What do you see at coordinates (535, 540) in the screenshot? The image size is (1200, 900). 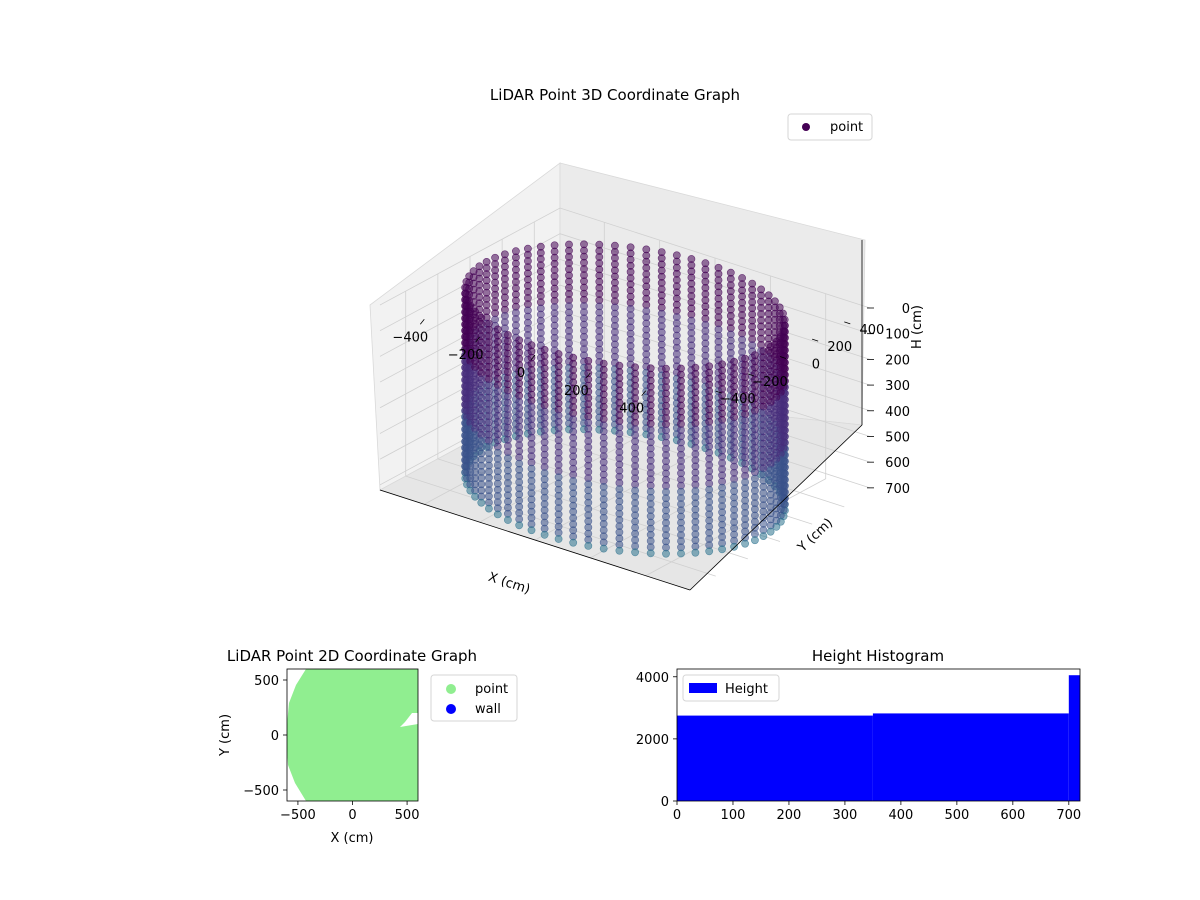 I see `x-axis-line` at bounding box center [535, 540].